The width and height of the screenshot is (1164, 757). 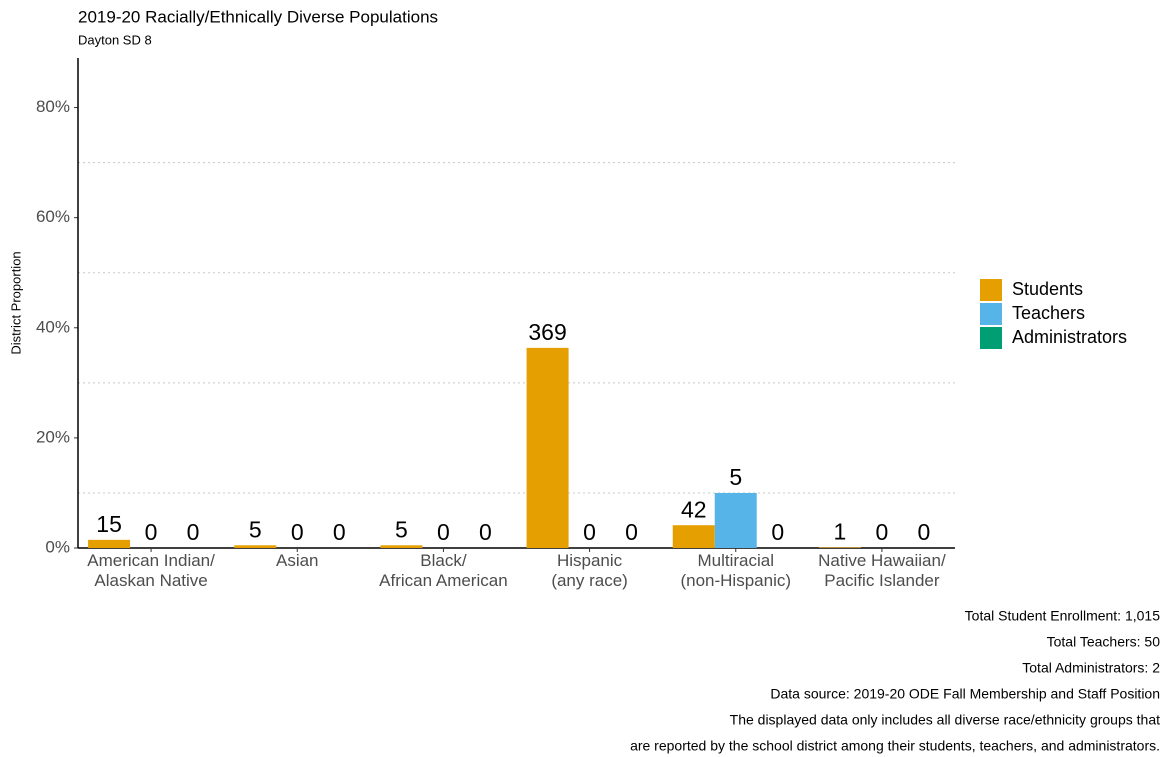 I want to click on x-tick-label: Native Hawaiian/Pacific Islander, so click(x=882, y=570).